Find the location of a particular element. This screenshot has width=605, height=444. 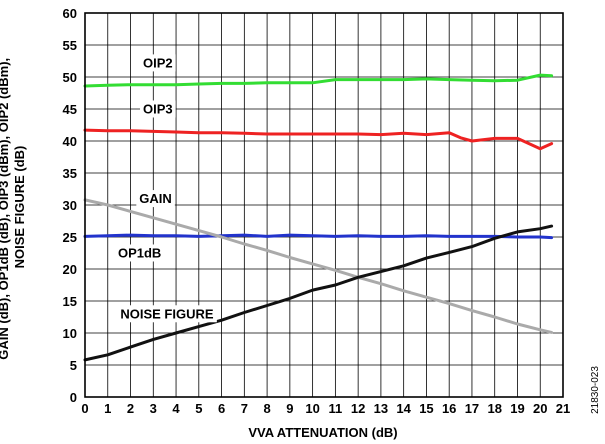

x-tick-label: 14 is located at coordinates (403, 408).